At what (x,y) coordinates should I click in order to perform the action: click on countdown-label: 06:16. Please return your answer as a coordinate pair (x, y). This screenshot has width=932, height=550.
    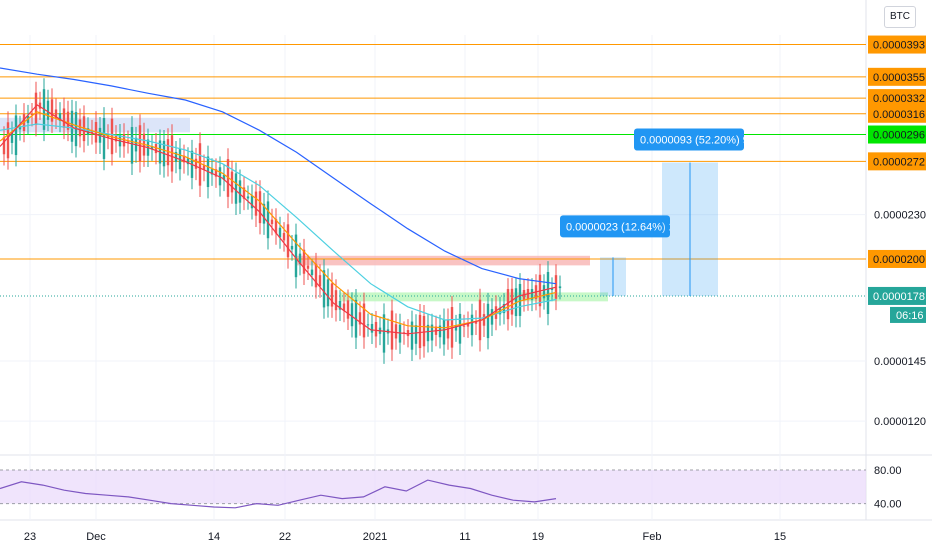
    Looking at the image, I should click on (910, 316).